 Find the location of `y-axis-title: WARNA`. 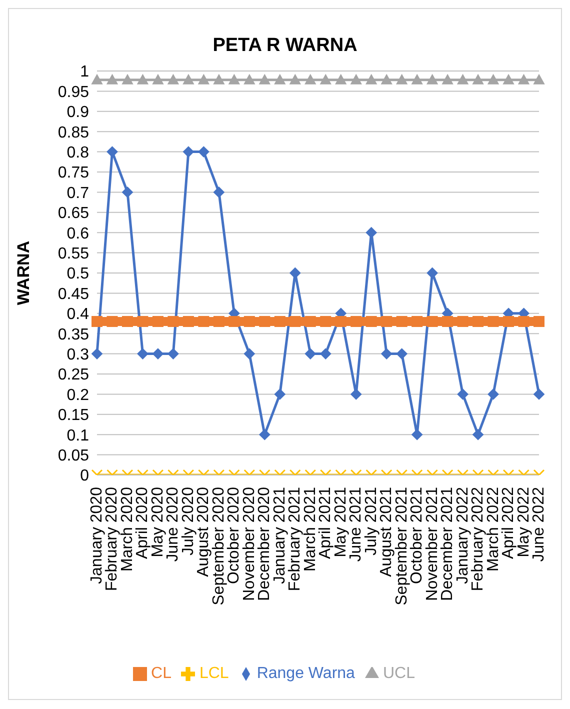

y-axis-title: WARNA is located at coordinates (24, 273).